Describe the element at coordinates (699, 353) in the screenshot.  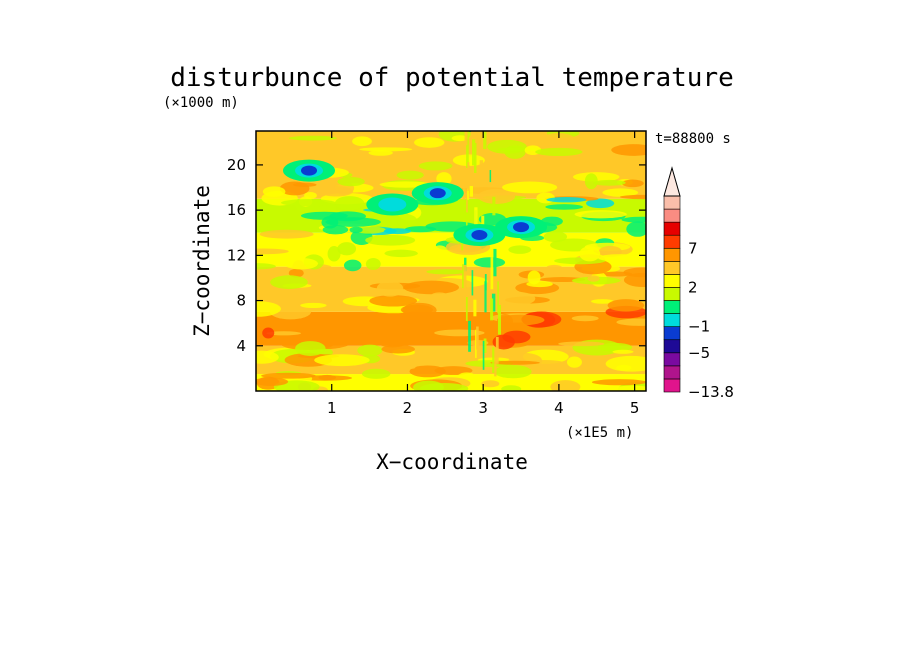
I see `colorbar-label: −5` at that location.